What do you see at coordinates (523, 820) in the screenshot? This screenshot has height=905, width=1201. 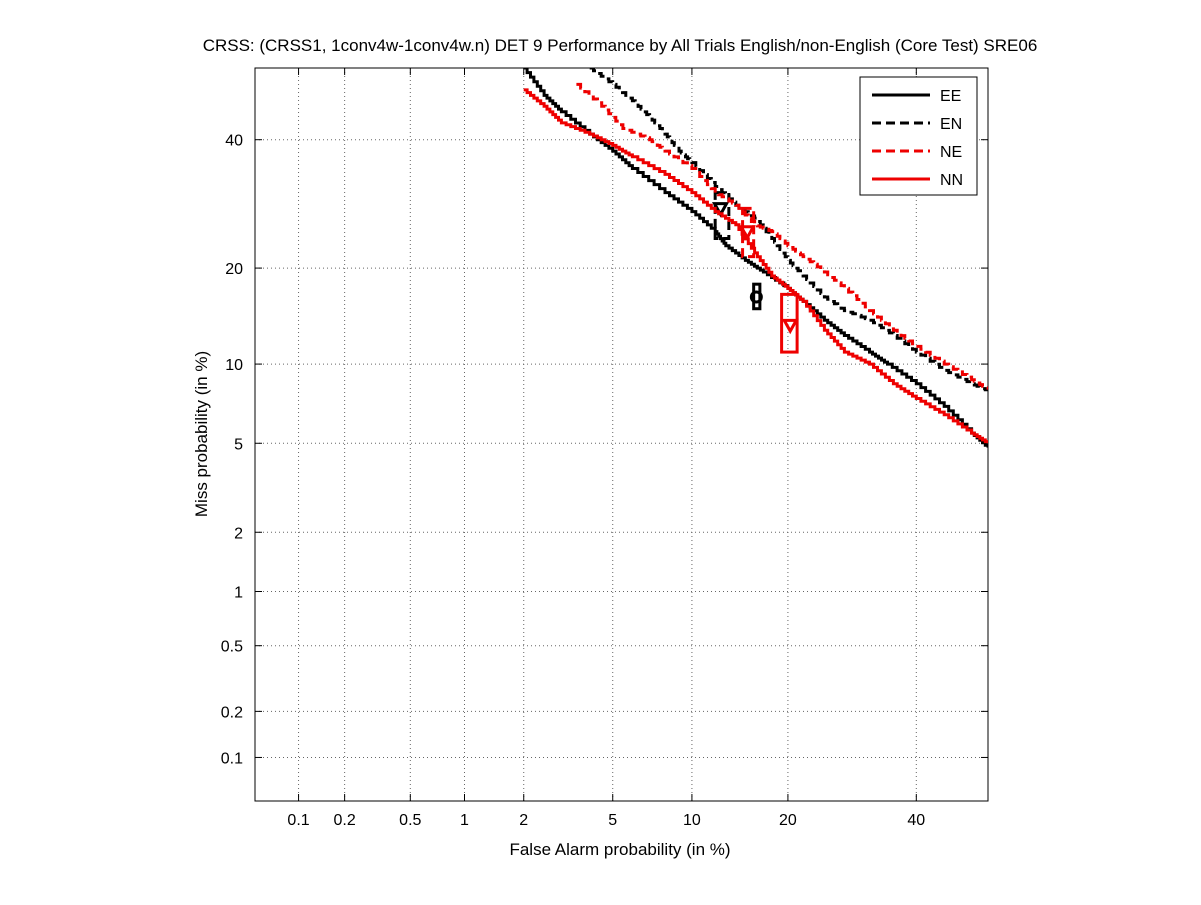 I see `x-tick-label: 2` at bounding box center [523, 820].